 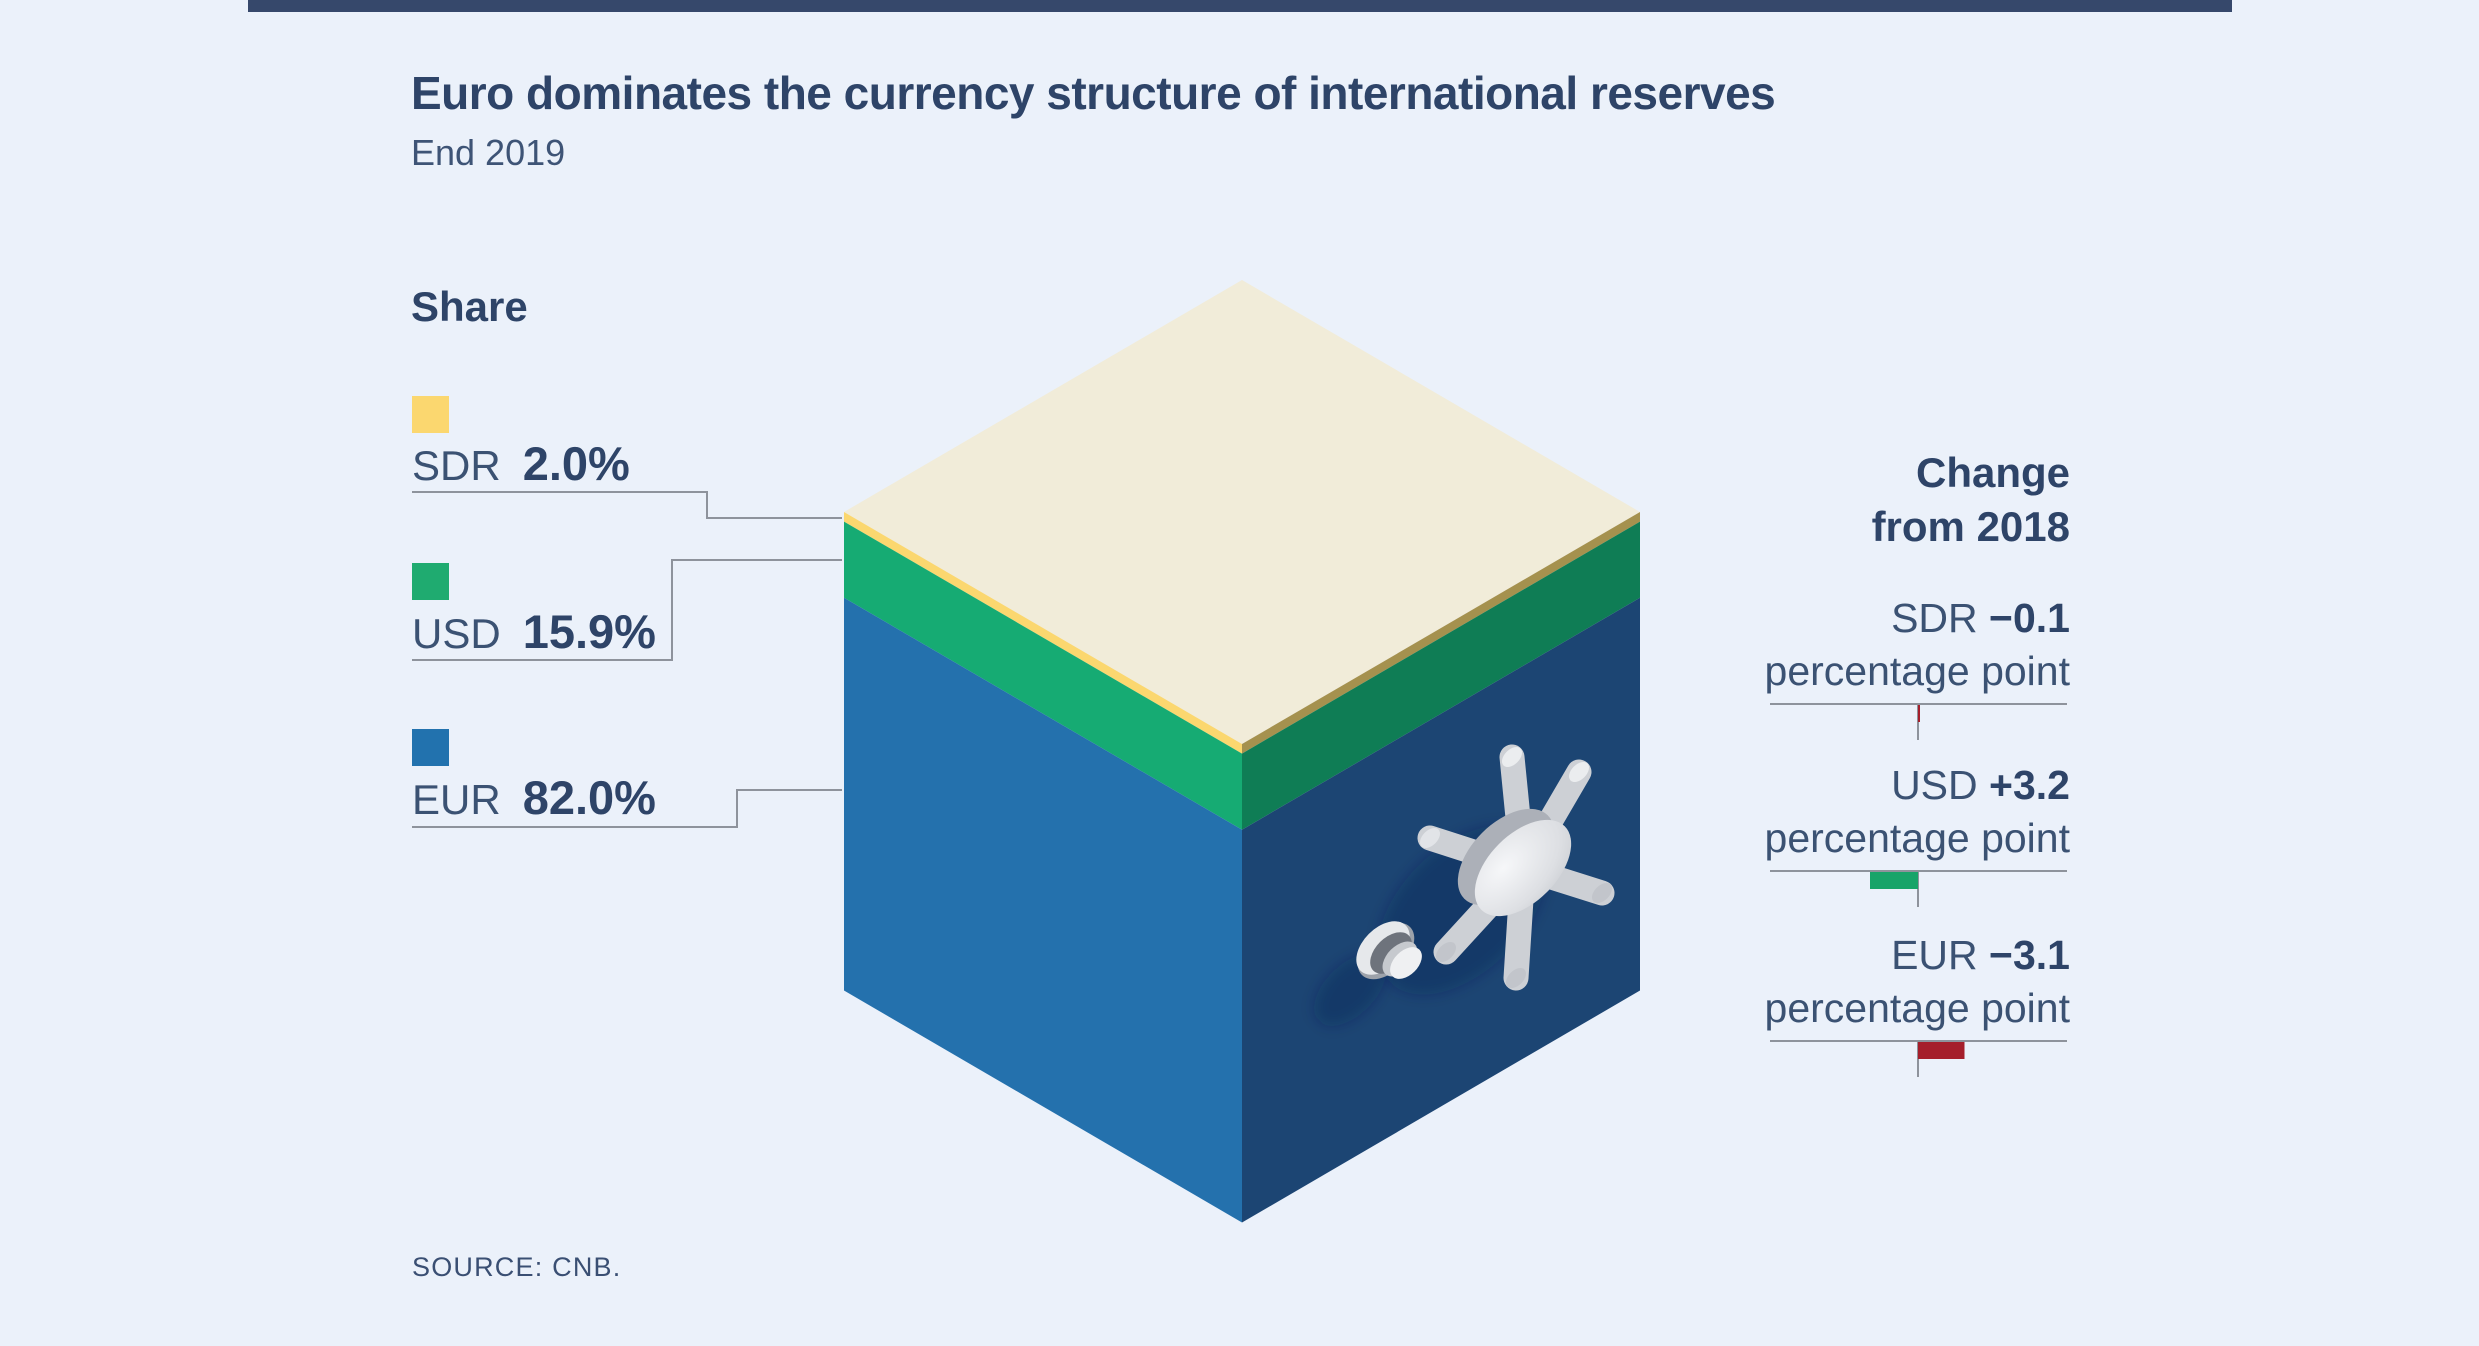 I want to click on change-value: −0.1, so click(x=2029, y=618).